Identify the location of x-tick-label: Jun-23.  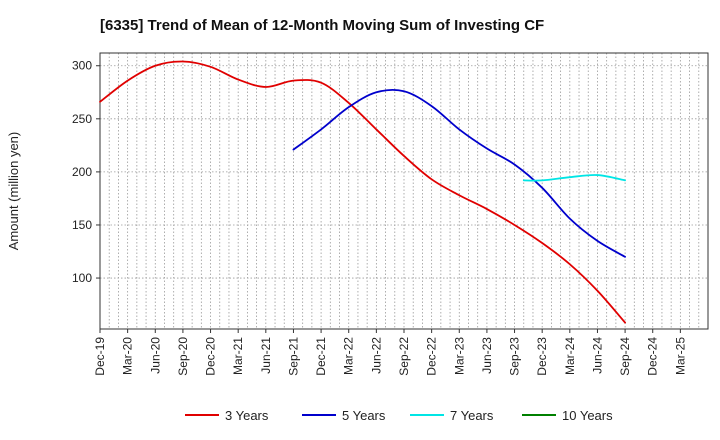
(487, 355).